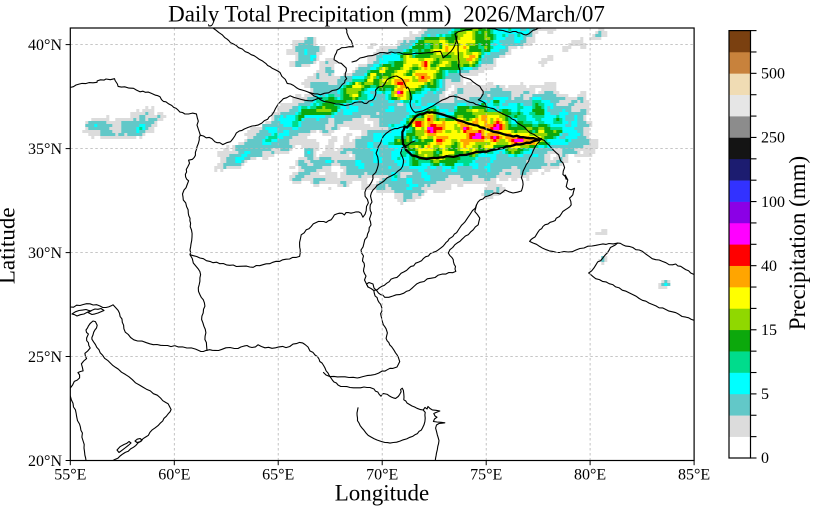 This screenshot has height=512, width=816. I want to click on svg-text: 25°N, so click(45, 357).